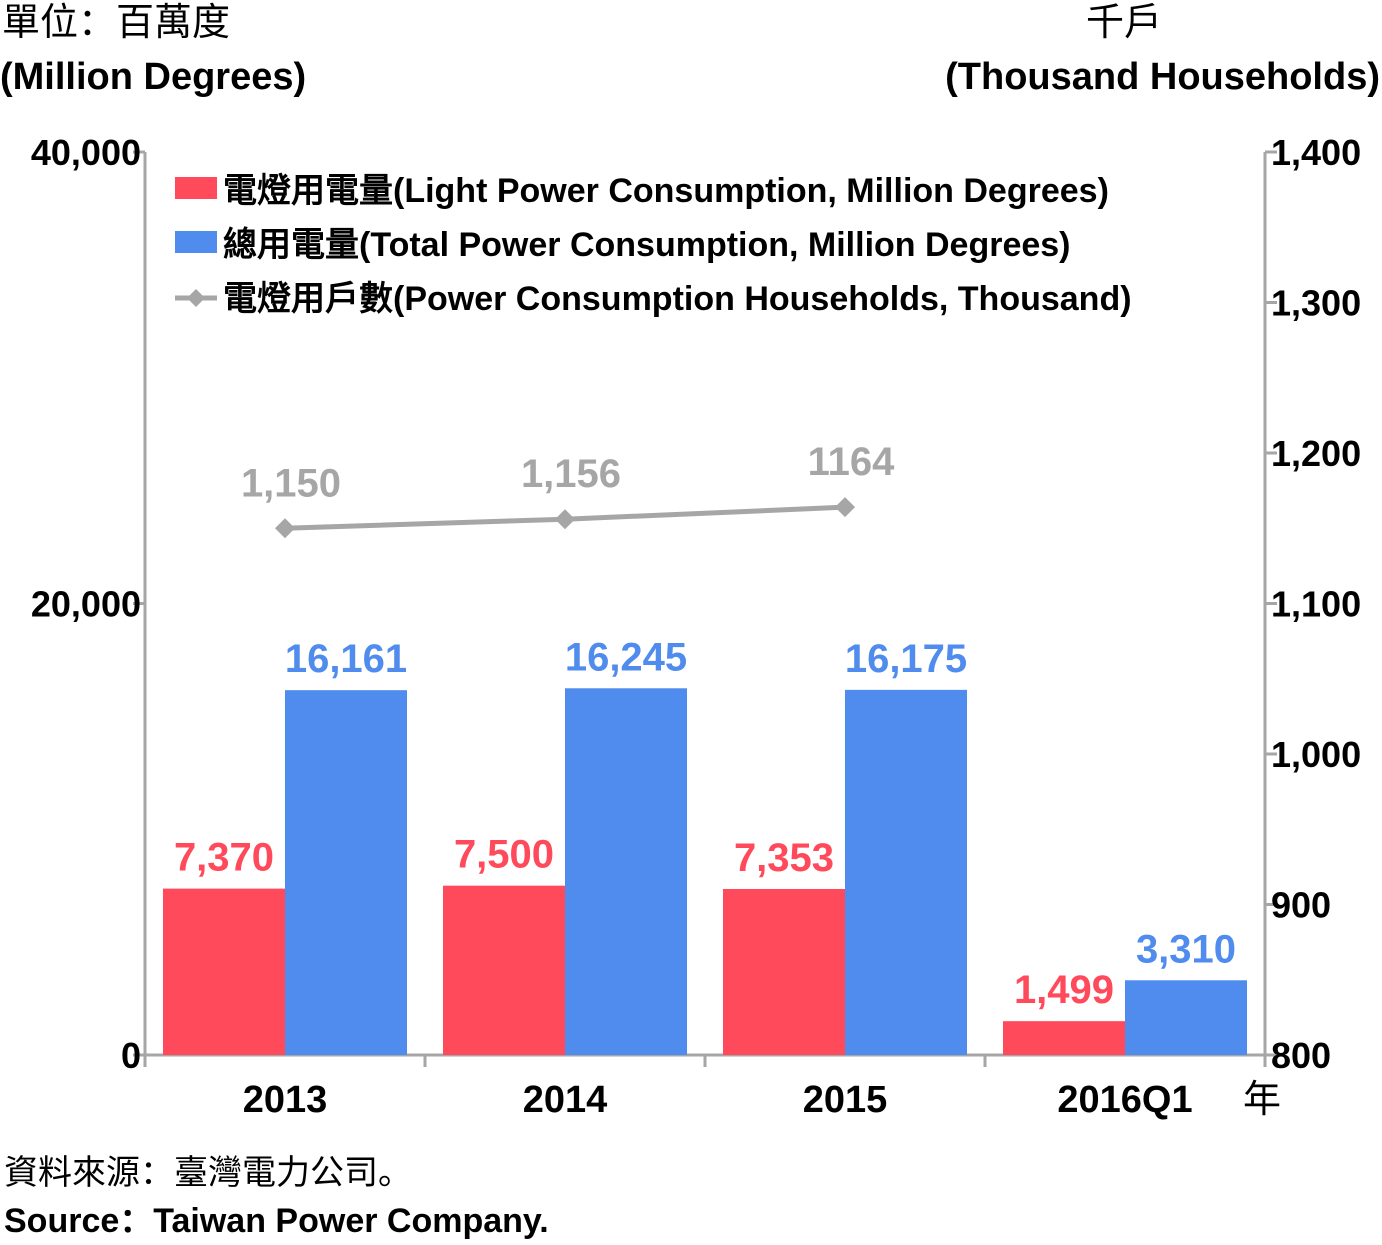 The image size is (1382, 1245). What do you see at coordinates (1316, 303) in the screenshot?
I see `right-tick-label: 1,300` at bounding box center [1316, 303].